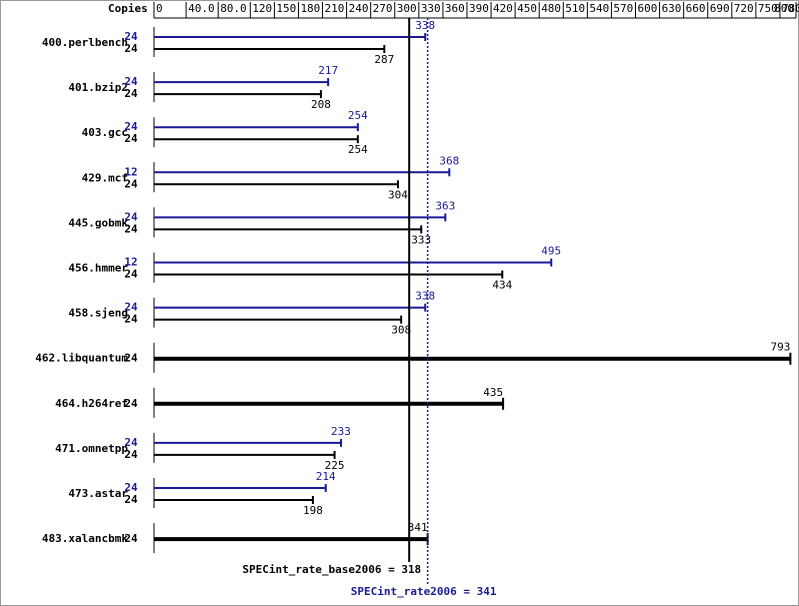 Image resolution: width=799 pixels, height=606 pixels. I want to click on x-tick-label: 450, so click(527, 8).